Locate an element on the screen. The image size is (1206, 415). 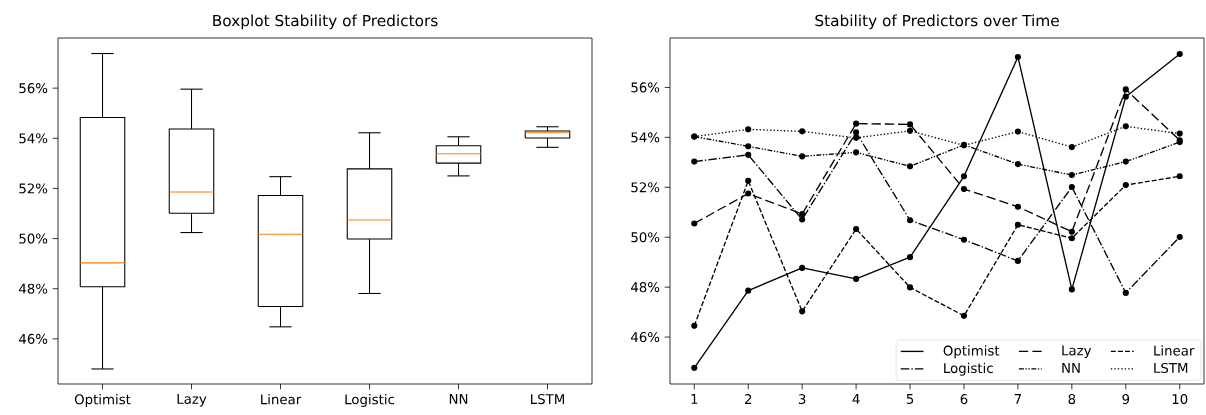
x-tick-label: Optimist is located at coordinates (102, 400).